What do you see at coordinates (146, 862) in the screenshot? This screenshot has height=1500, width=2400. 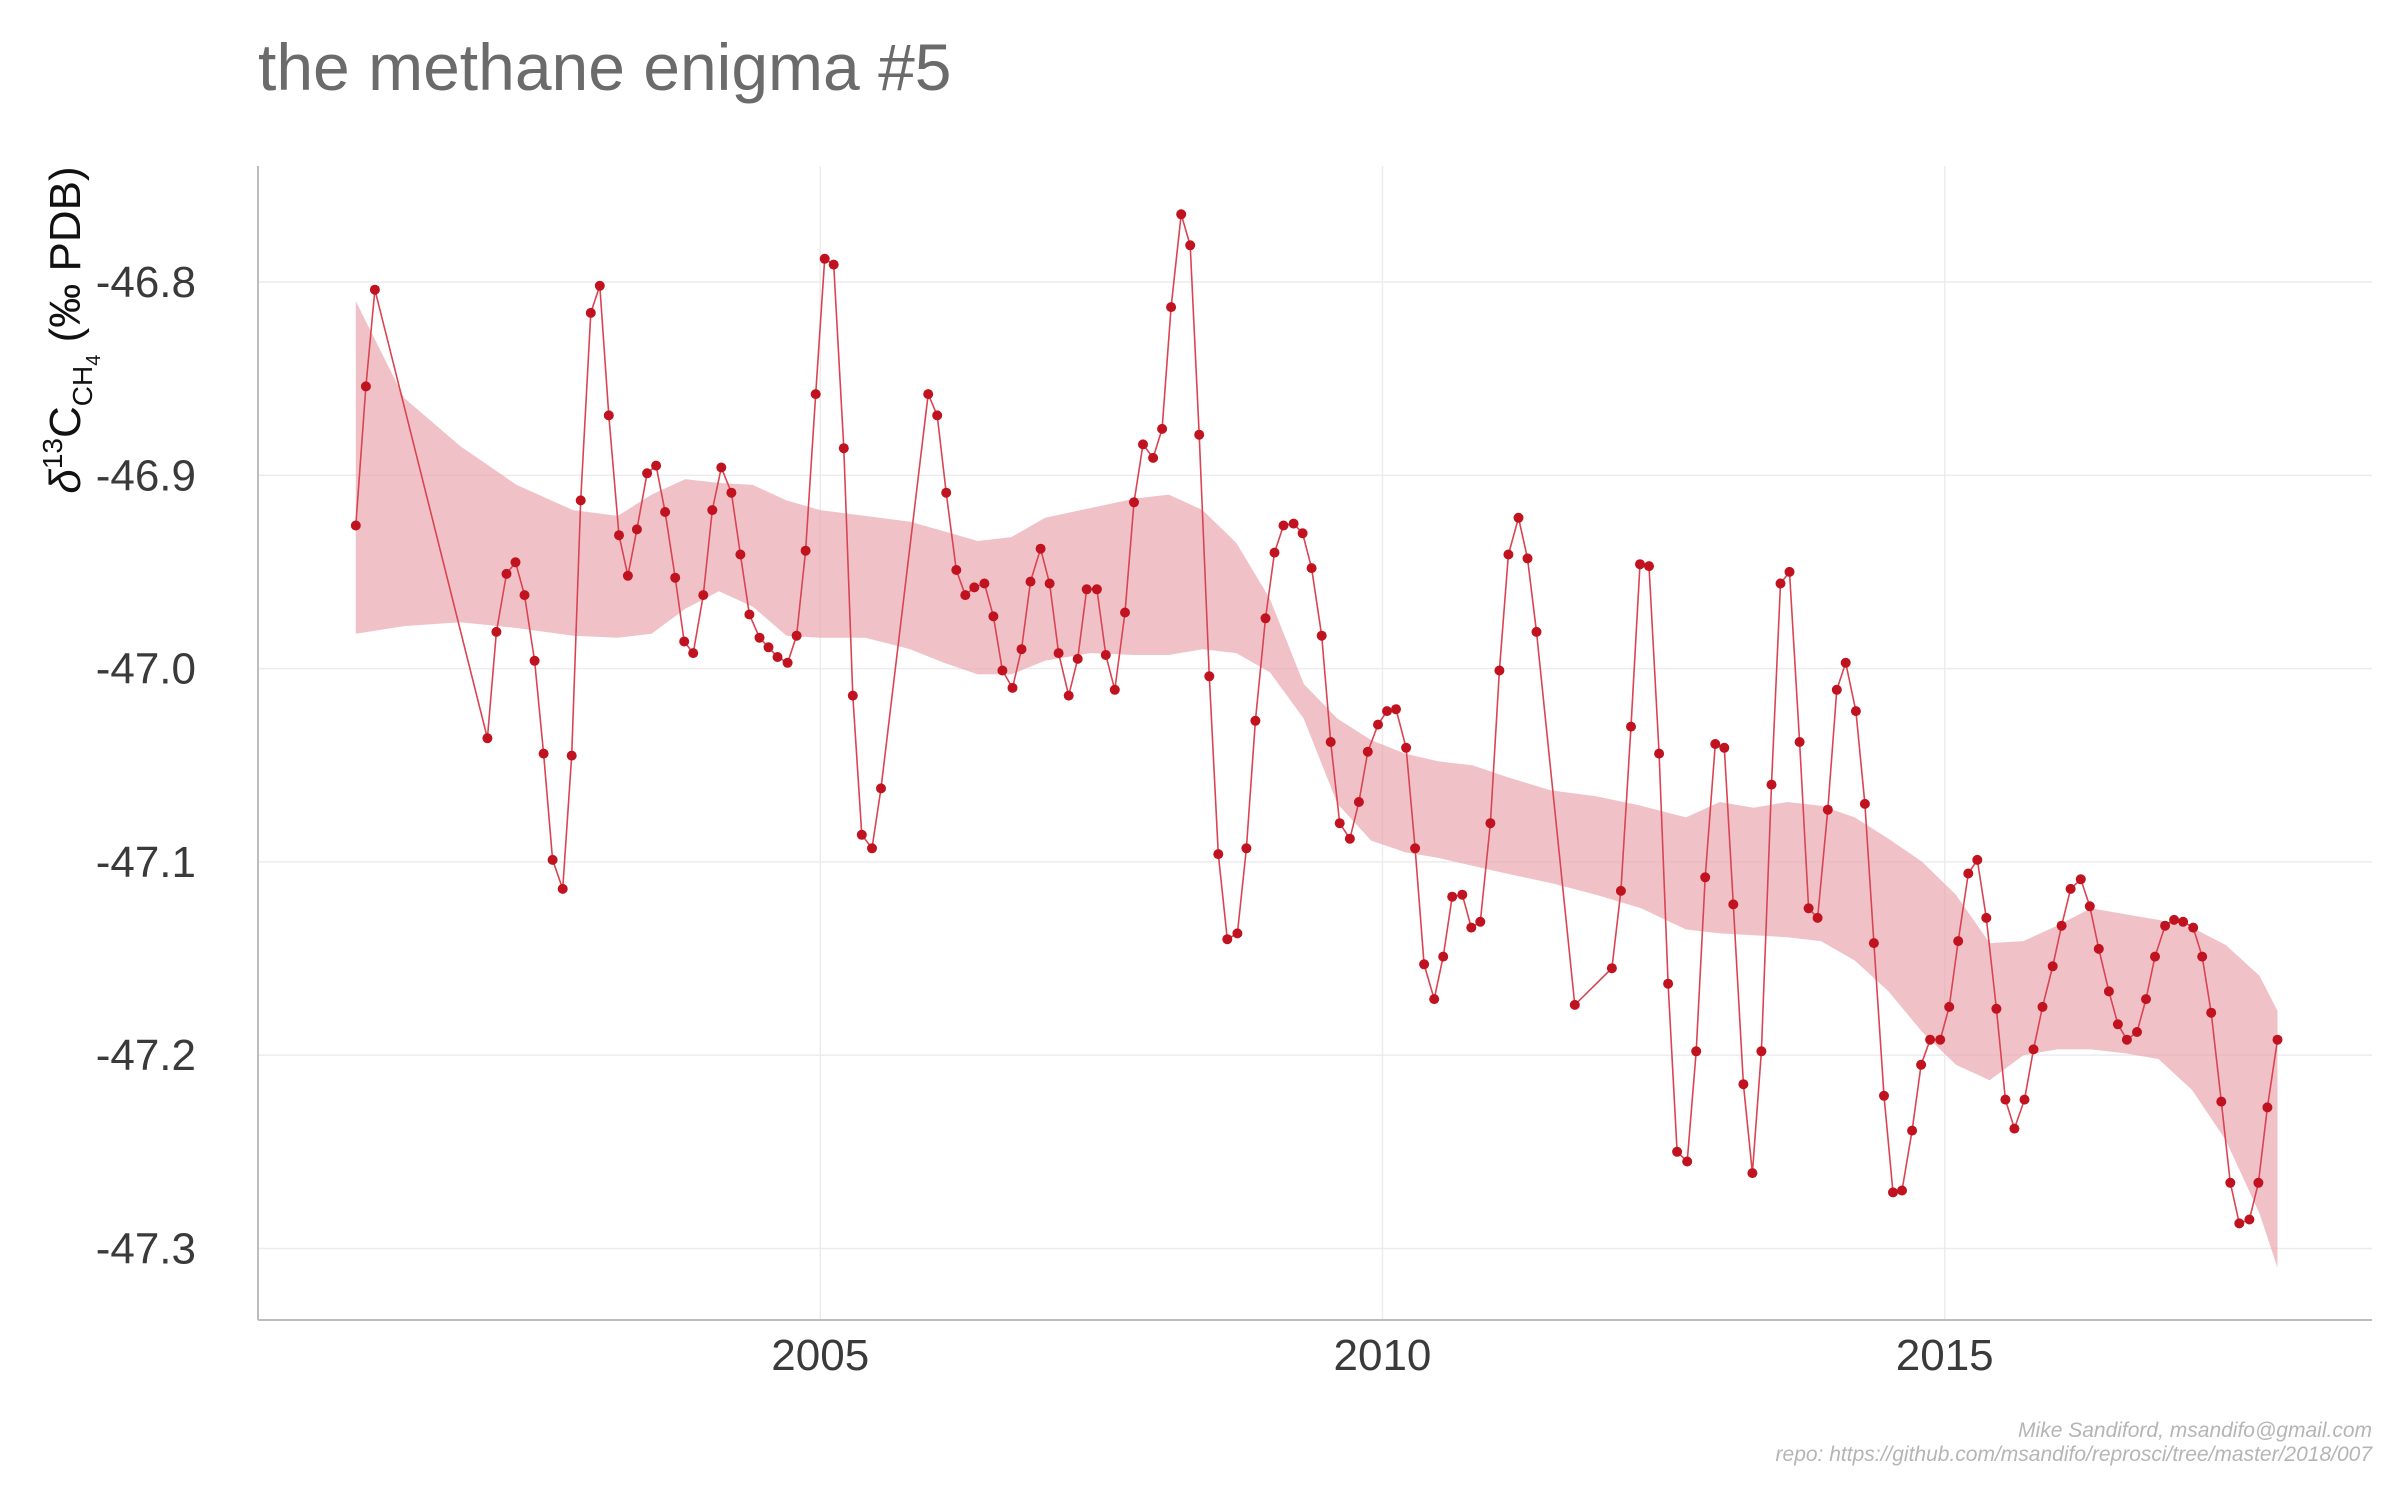 I see `y-tick-label: -47.1` at bounding box center [146, 862].